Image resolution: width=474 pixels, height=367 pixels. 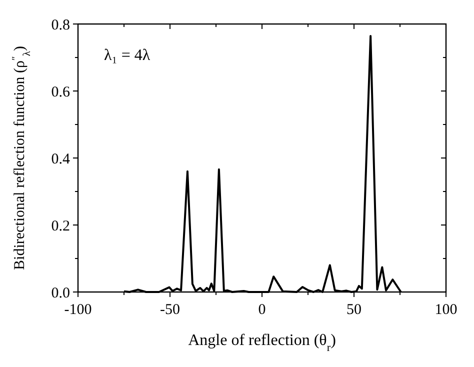 What do you see at coordinates (170, 310) in the screenshot?
I see `x-tick-label: -50` at bounding box center [170, 310].